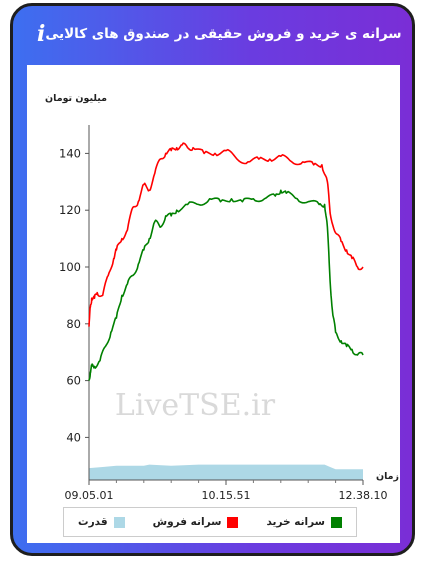 This screenshot has height=574, width=428. Describe the element at coordinates (387, 476) in the screenshot. I see `x-axis-label: زمان` at that location.